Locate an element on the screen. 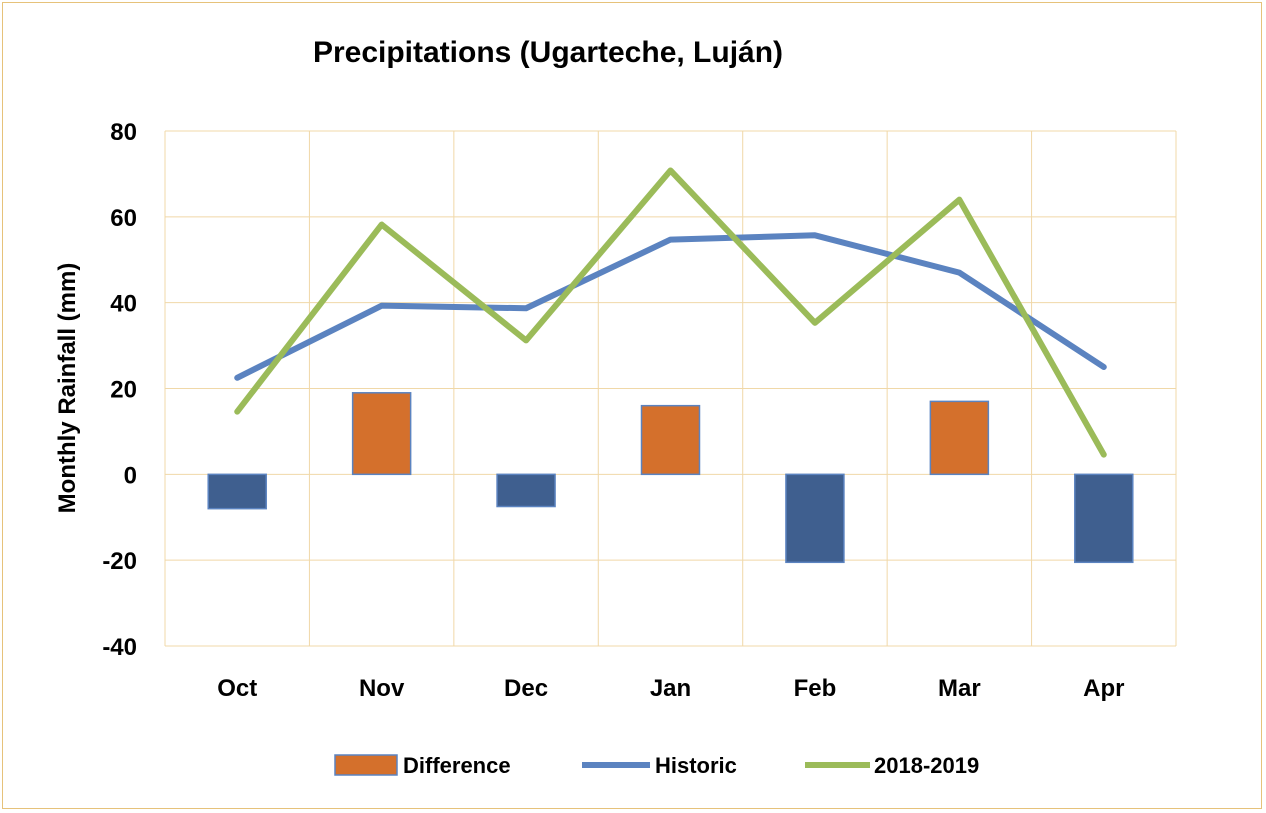 The image size is (1266, 813). y-axis-ticks: -40 -20 0 20 40 60 80 is located at coordinates (119, 390).